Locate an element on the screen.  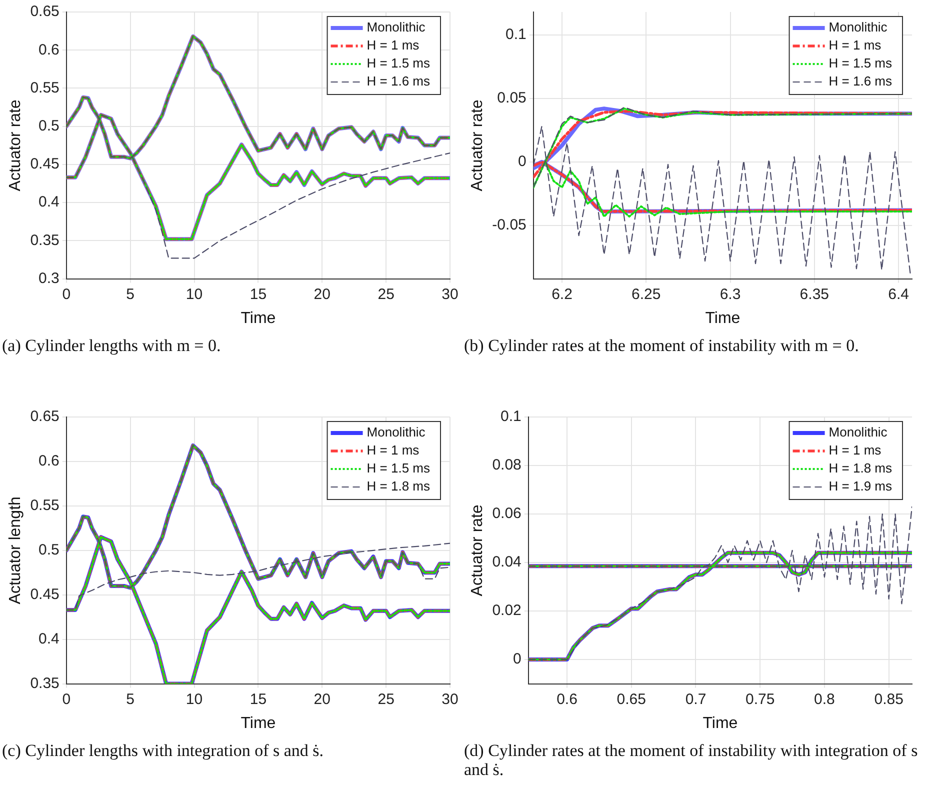
y-tick-label: 0.3 is located at coordinates (49, 278).